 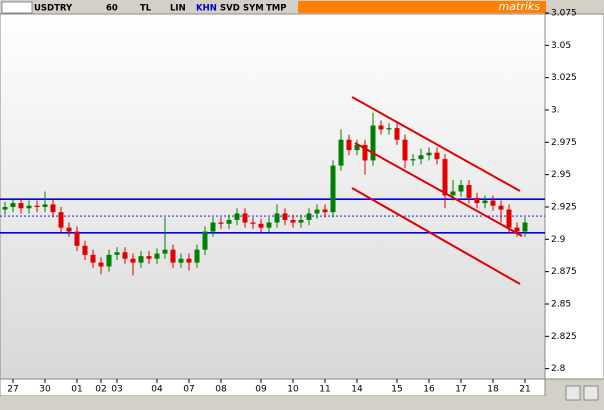 I want to click on x-tick-label: 10, so click(x=293, y=390).